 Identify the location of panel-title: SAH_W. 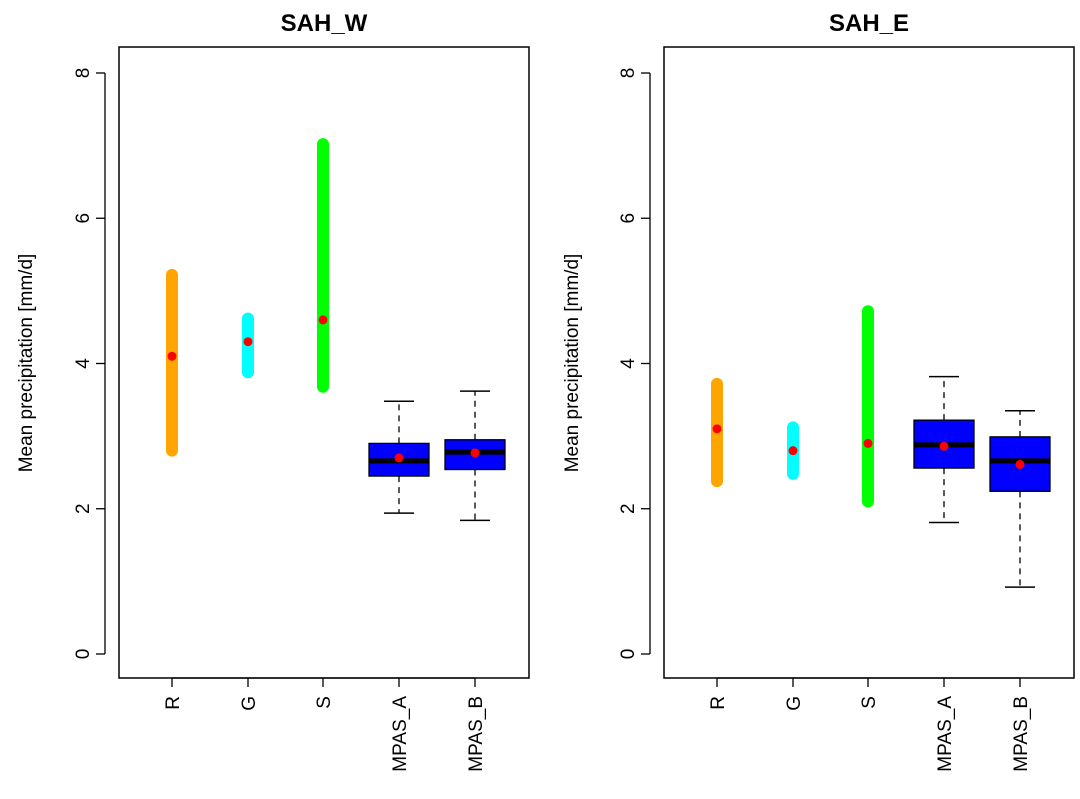
(324, 23).